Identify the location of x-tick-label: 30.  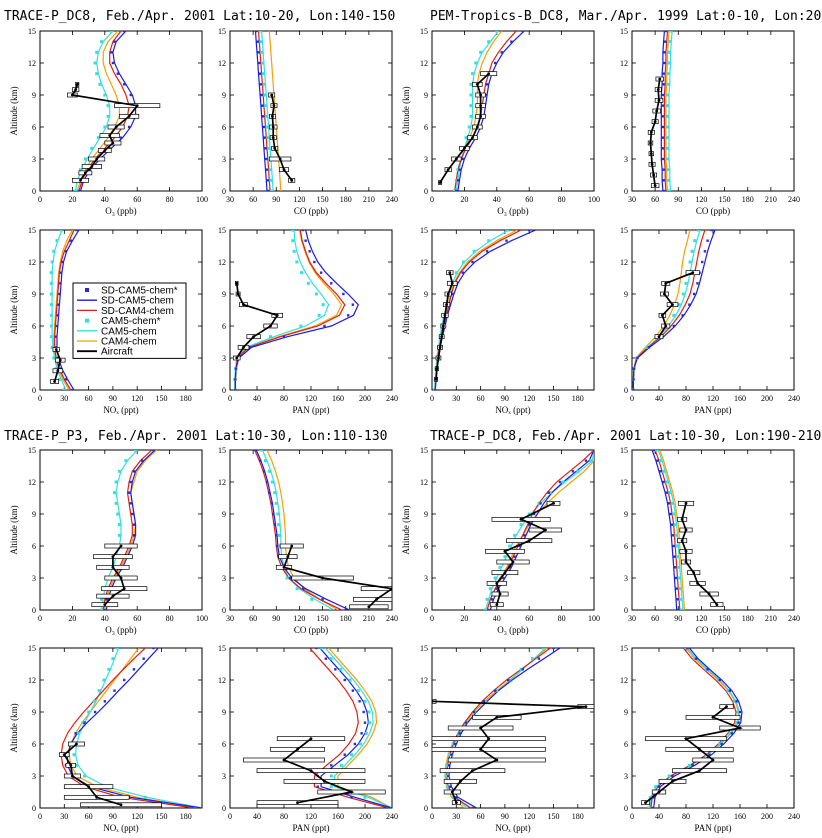
(456, 816).